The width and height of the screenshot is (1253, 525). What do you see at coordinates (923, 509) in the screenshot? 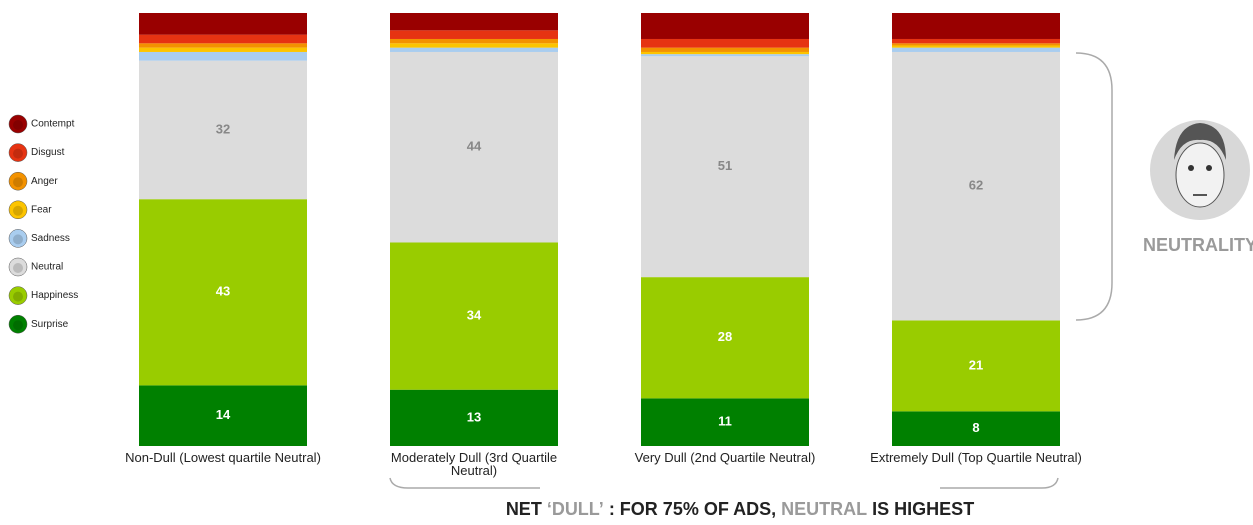
I see `annotation-part: IS HIGHEST` at bounding box center [923, 509].